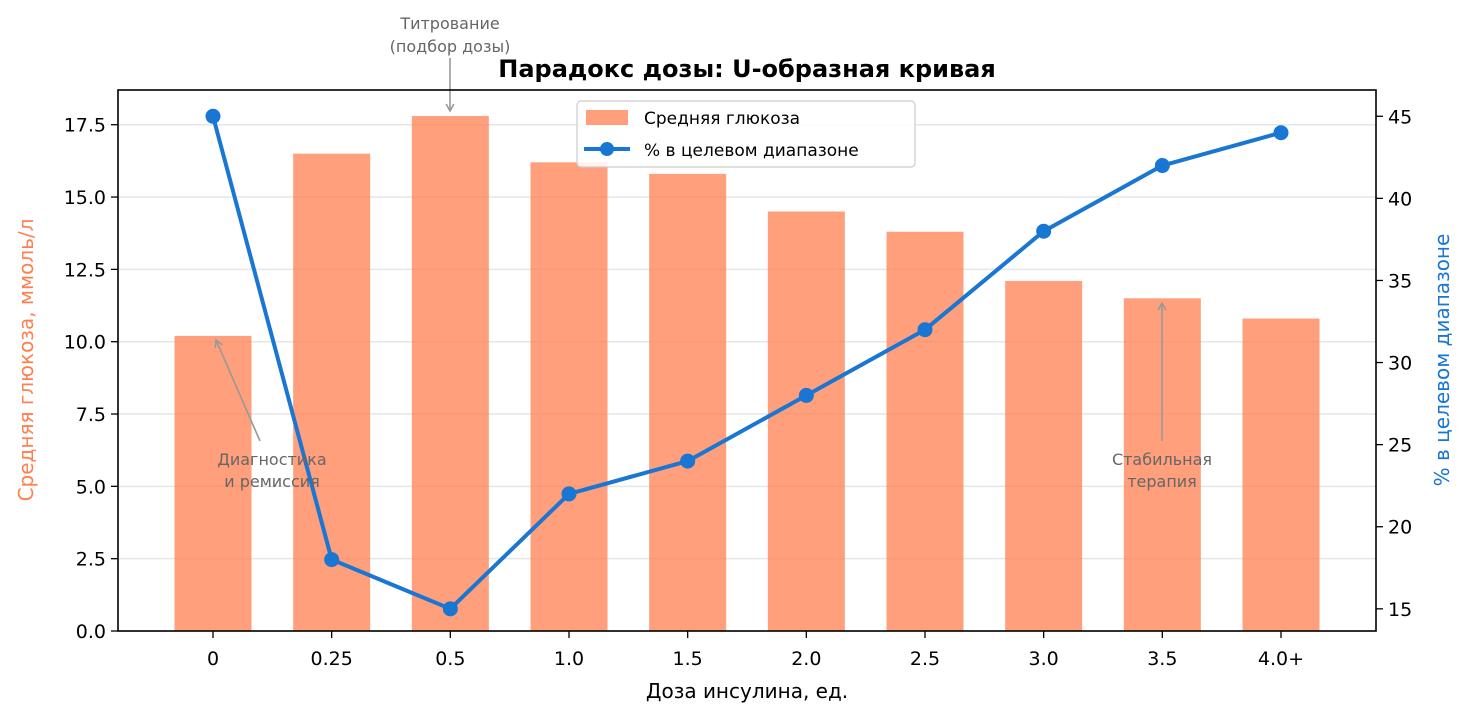  I want to click on x-tick-label: 0.5, so click(450, 659).